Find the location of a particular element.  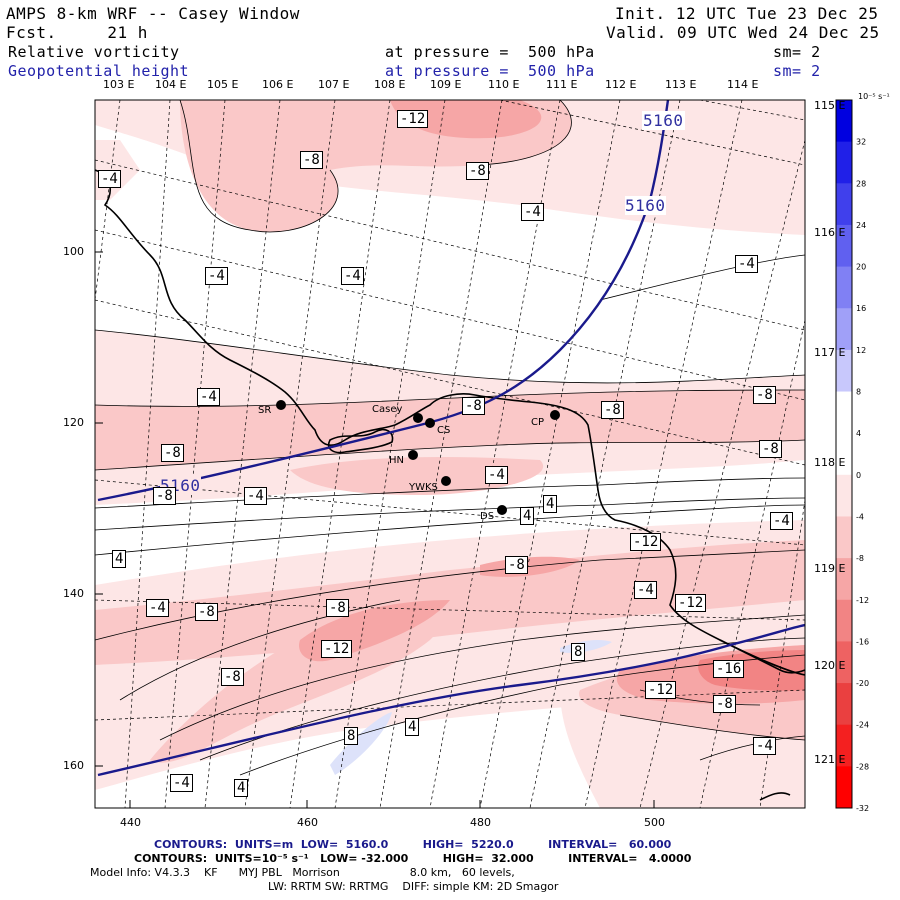

lon-label-top: 107 E is located at coordinates (334, 84).